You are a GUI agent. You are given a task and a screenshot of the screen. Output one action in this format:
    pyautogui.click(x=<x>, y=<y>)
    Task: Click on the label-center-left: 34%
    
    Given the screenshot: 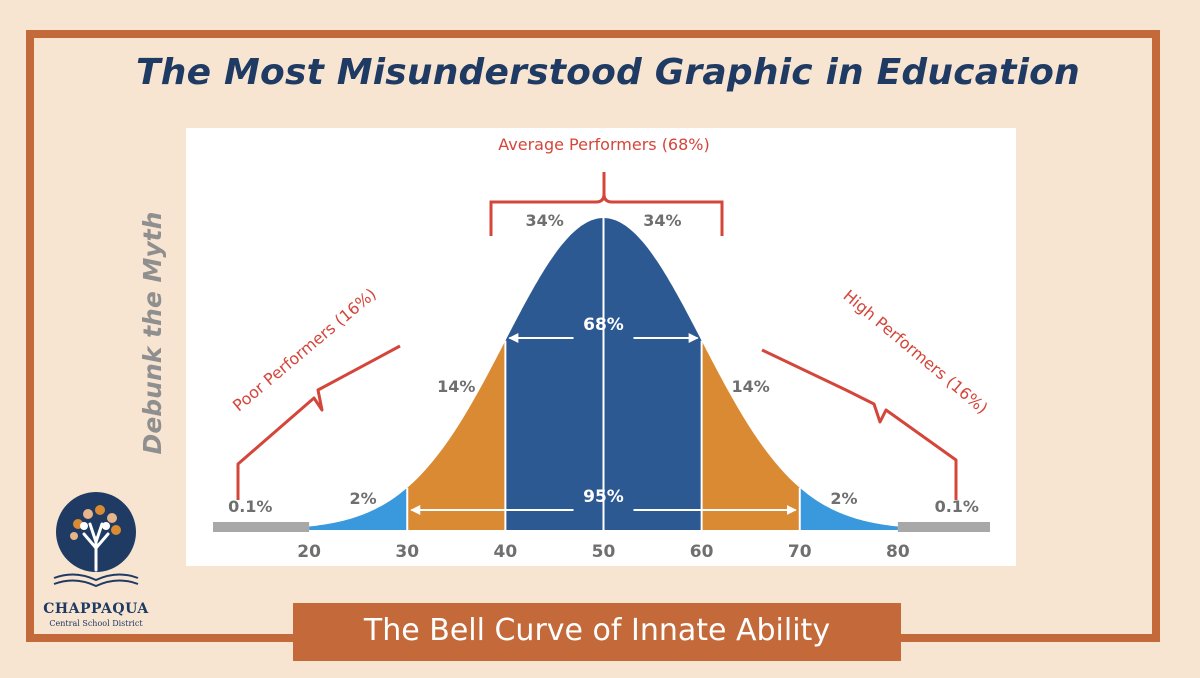 What is the action you would take?
    pyautogui.click(x=544, y=220)
    